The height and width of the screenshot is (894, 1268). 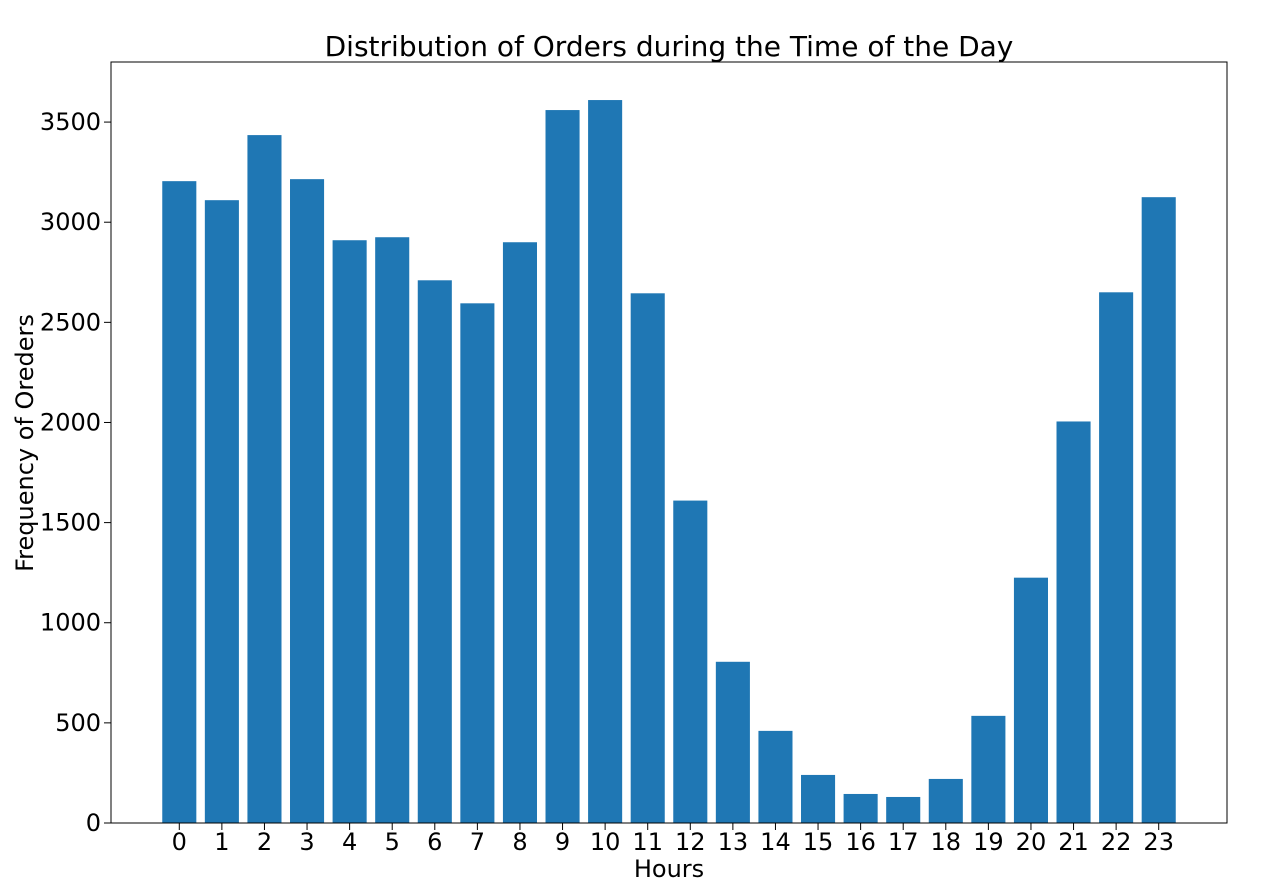 I want to click on x-tick-label: 17, so click(x=903, y=842).